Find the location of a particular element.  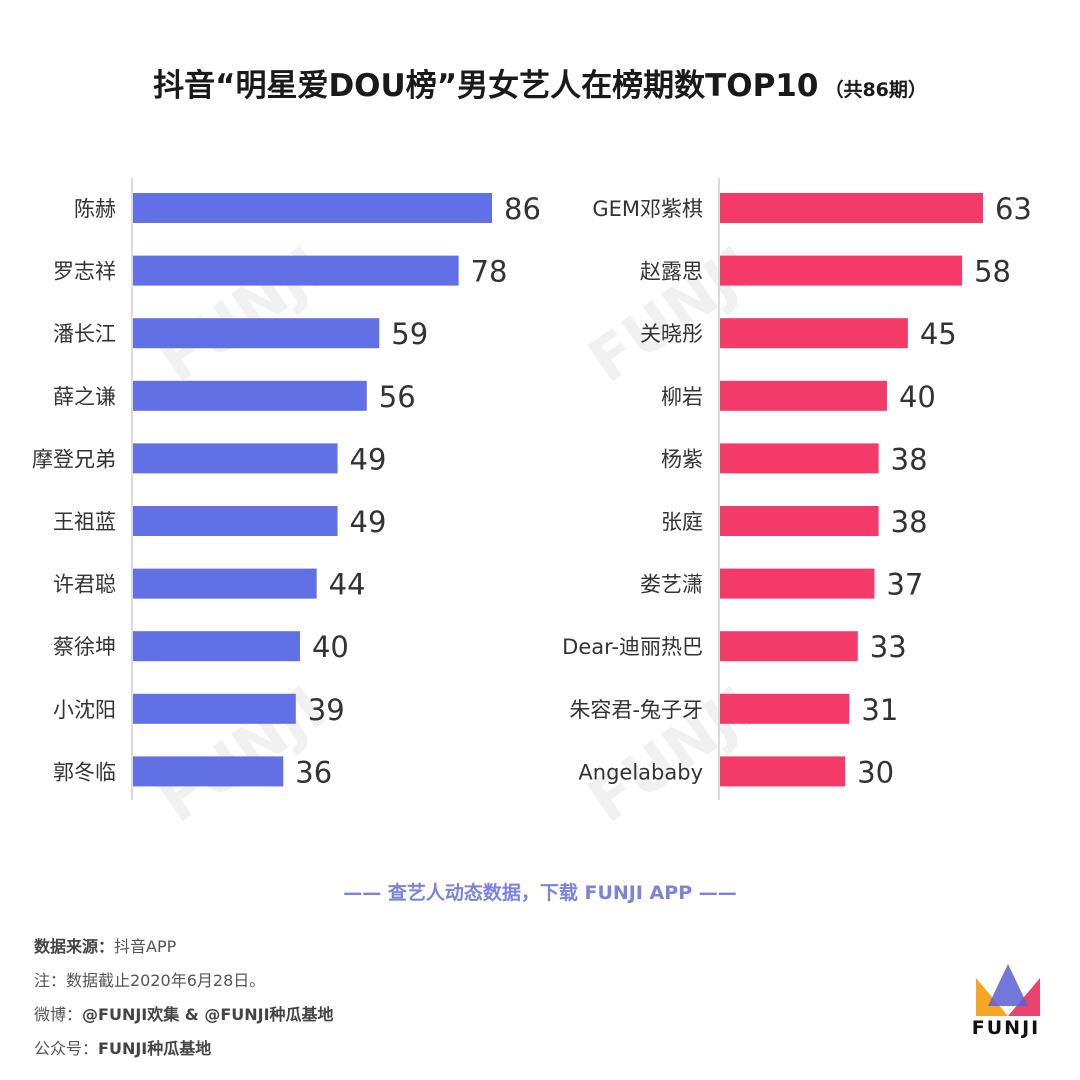

male-value-label: 44 is located at coordinates (347, 585).